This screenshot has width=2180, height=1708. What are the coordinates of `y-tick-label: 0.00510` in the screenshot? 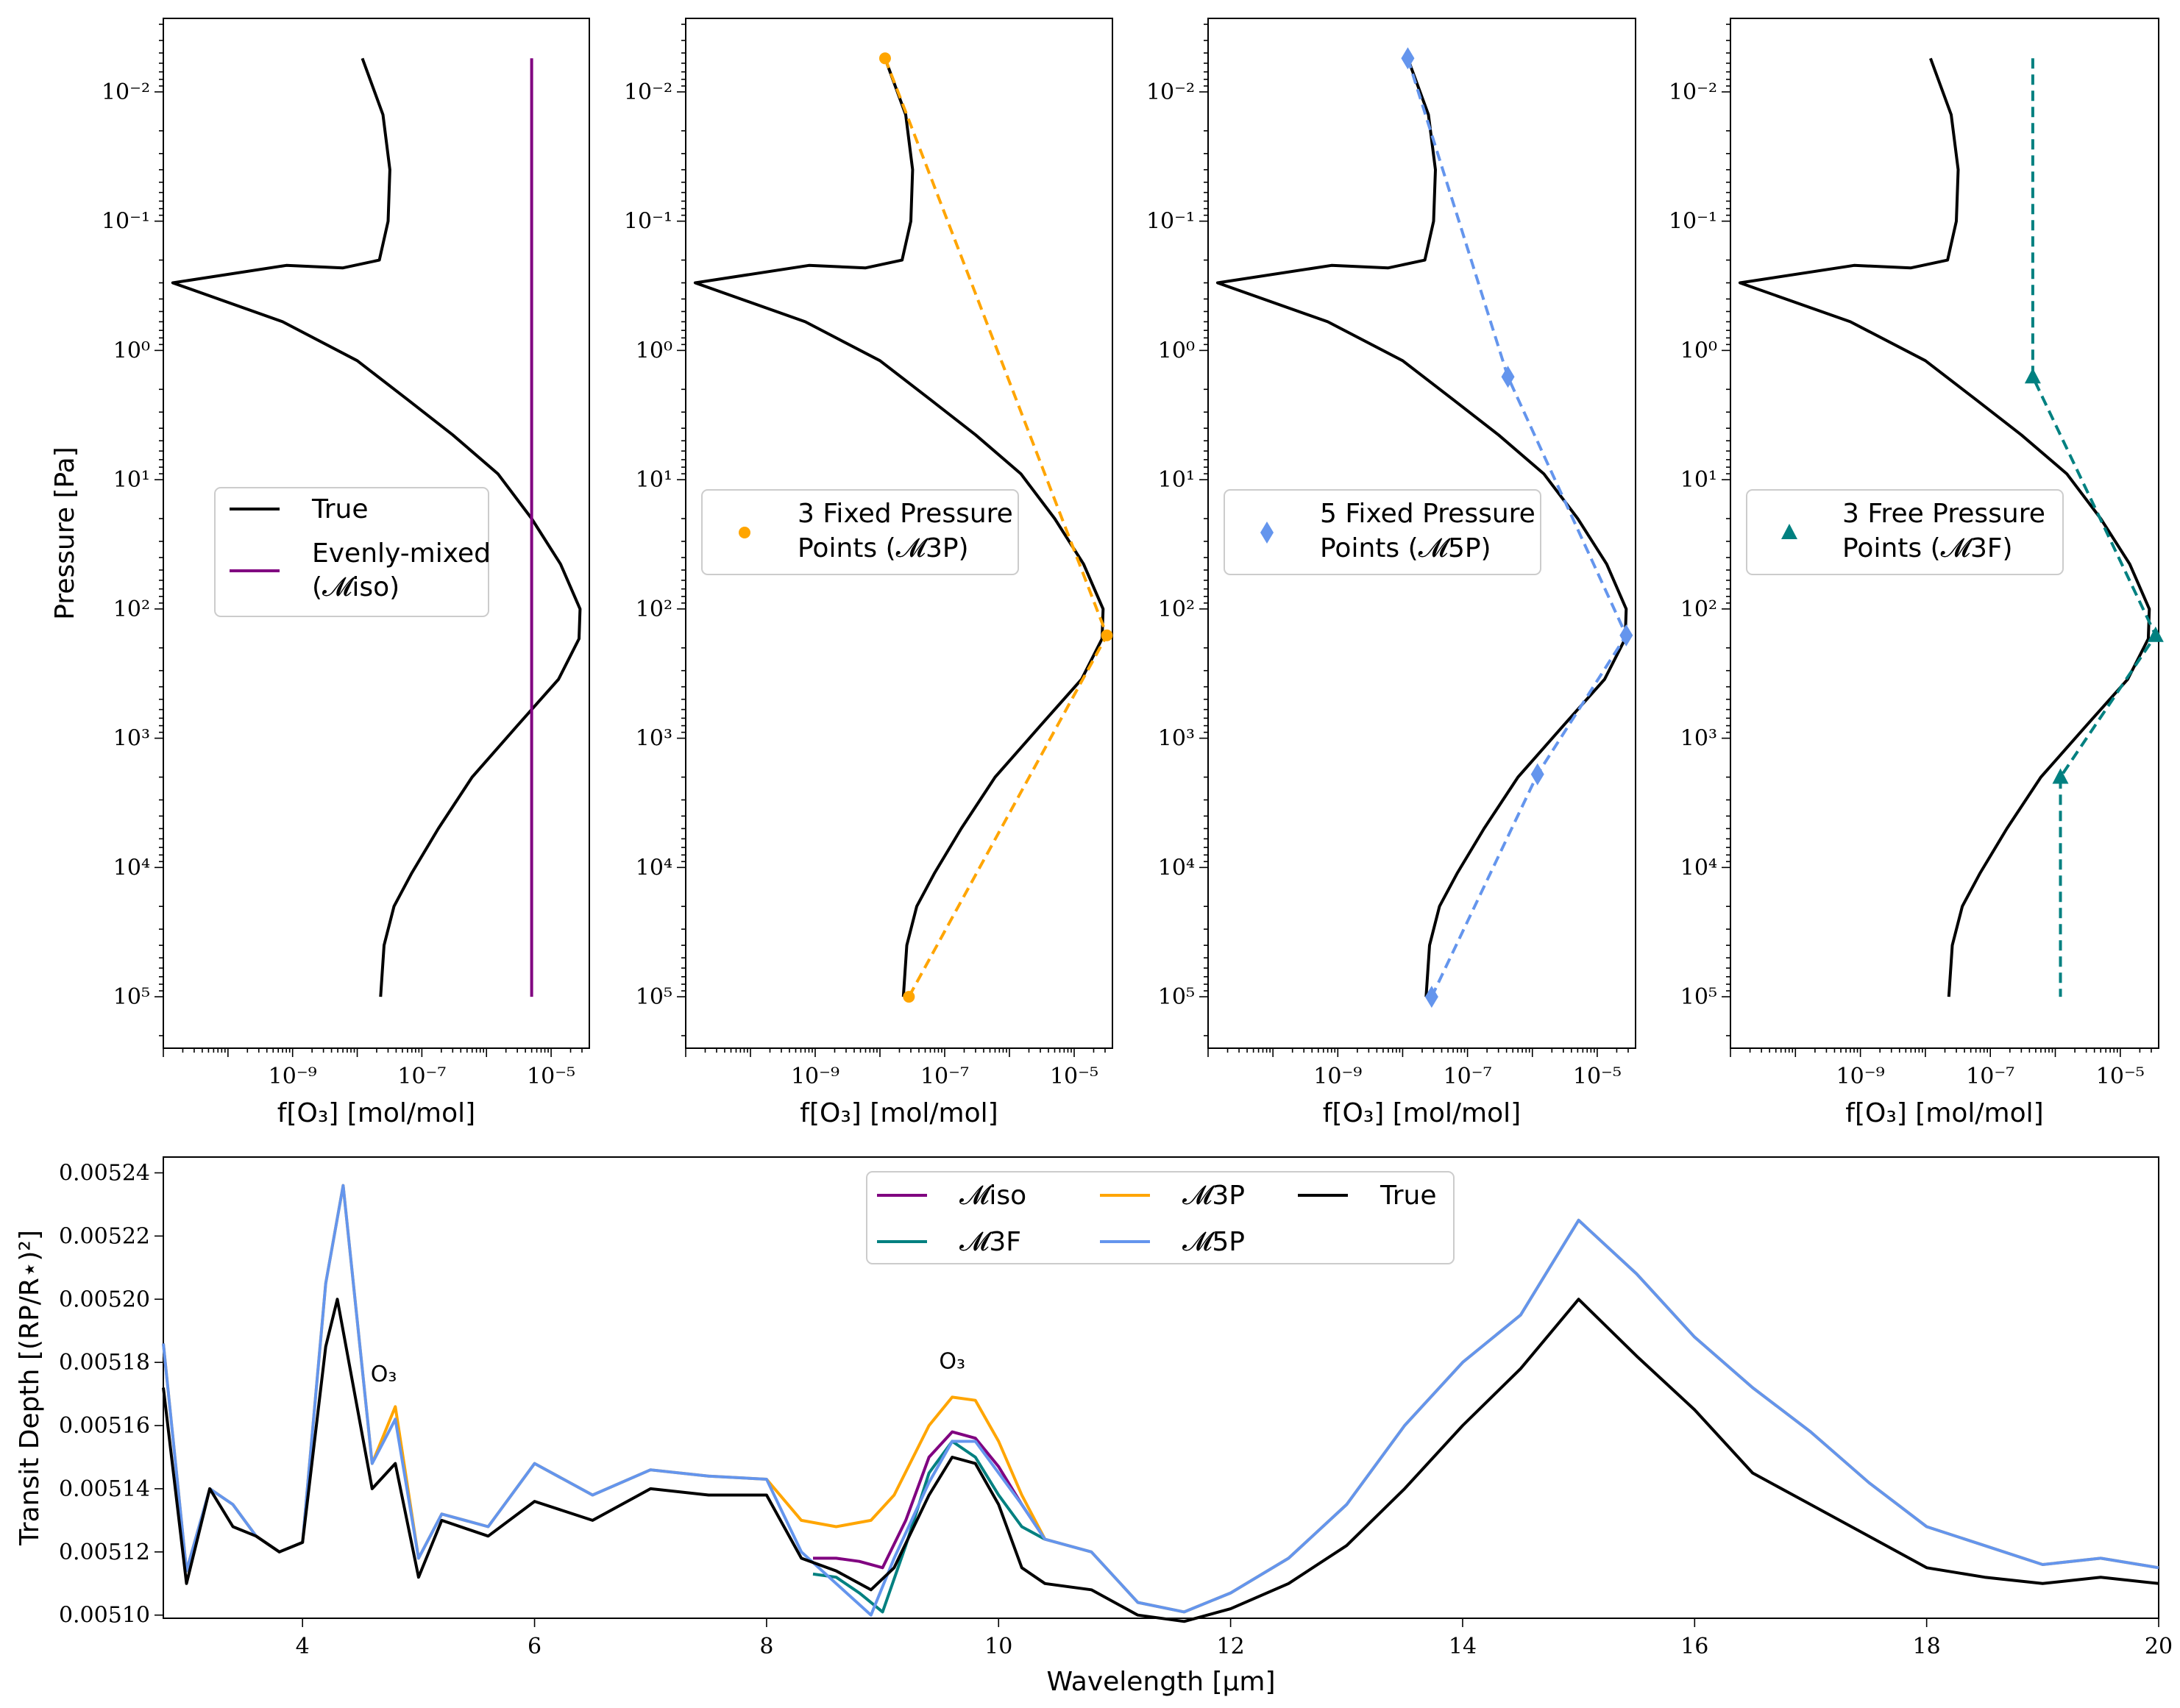 It's located at (104, 1616).